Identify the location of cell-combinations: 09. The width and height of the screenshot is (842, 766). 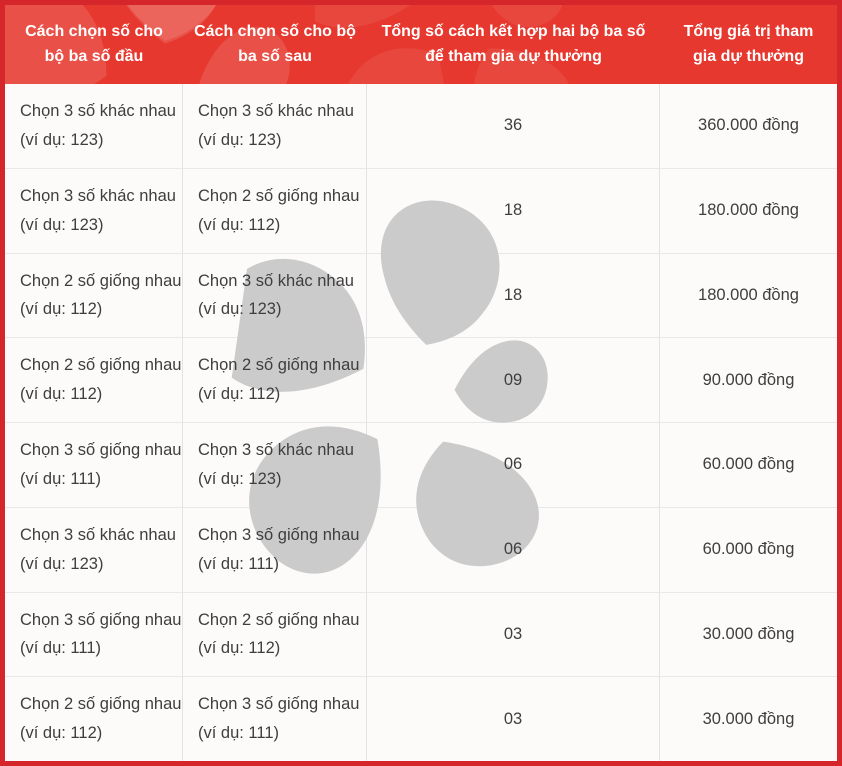
(513, 380).